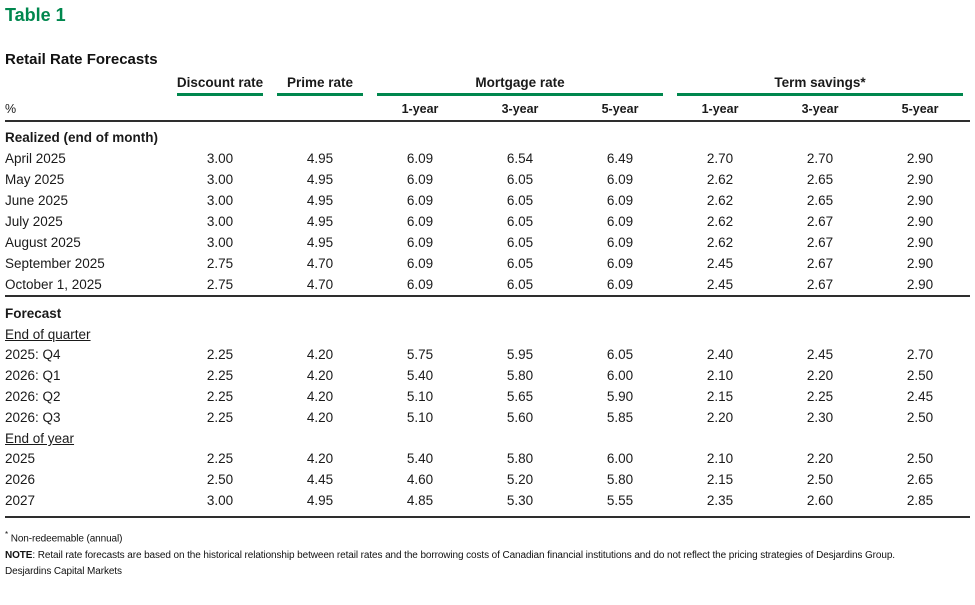 Image resolution: width=975 pixels, height=605 pixels. I want to click on subsection-row: End of year, so click(487, 438).